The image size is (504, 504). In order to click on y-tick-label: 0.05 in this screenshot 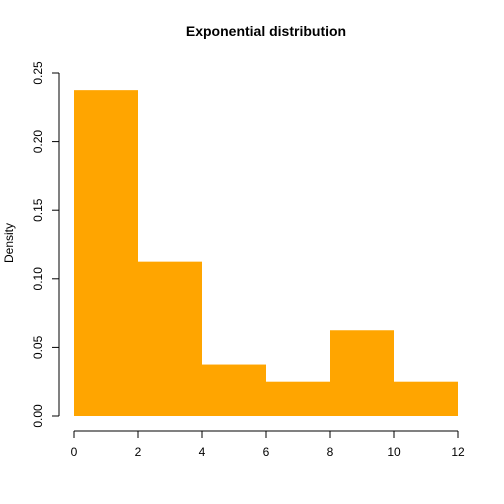, I will do `click(38, 347)`.